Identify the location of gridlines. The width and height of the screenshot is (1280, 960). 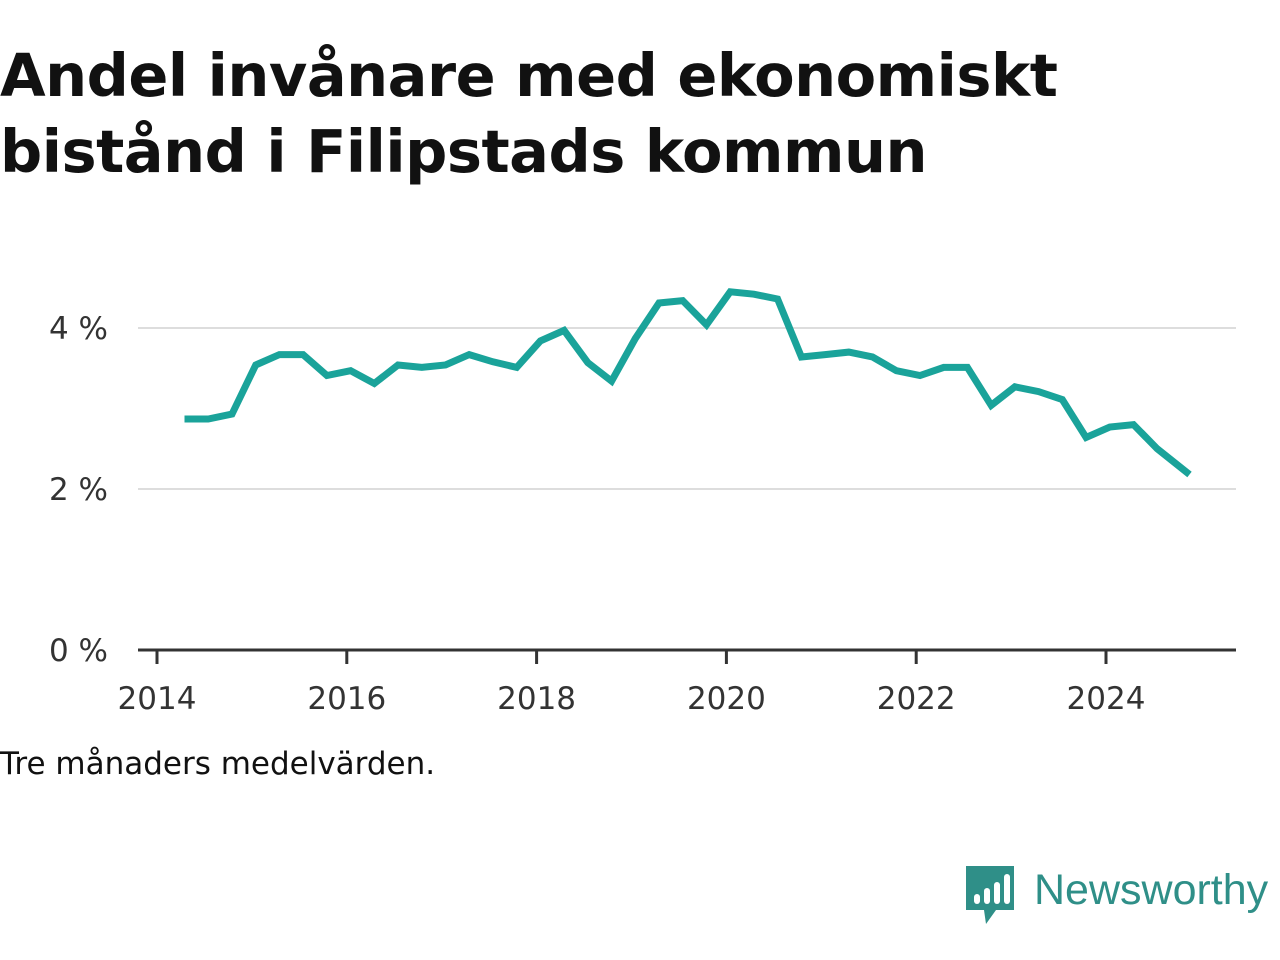
(687, 408).